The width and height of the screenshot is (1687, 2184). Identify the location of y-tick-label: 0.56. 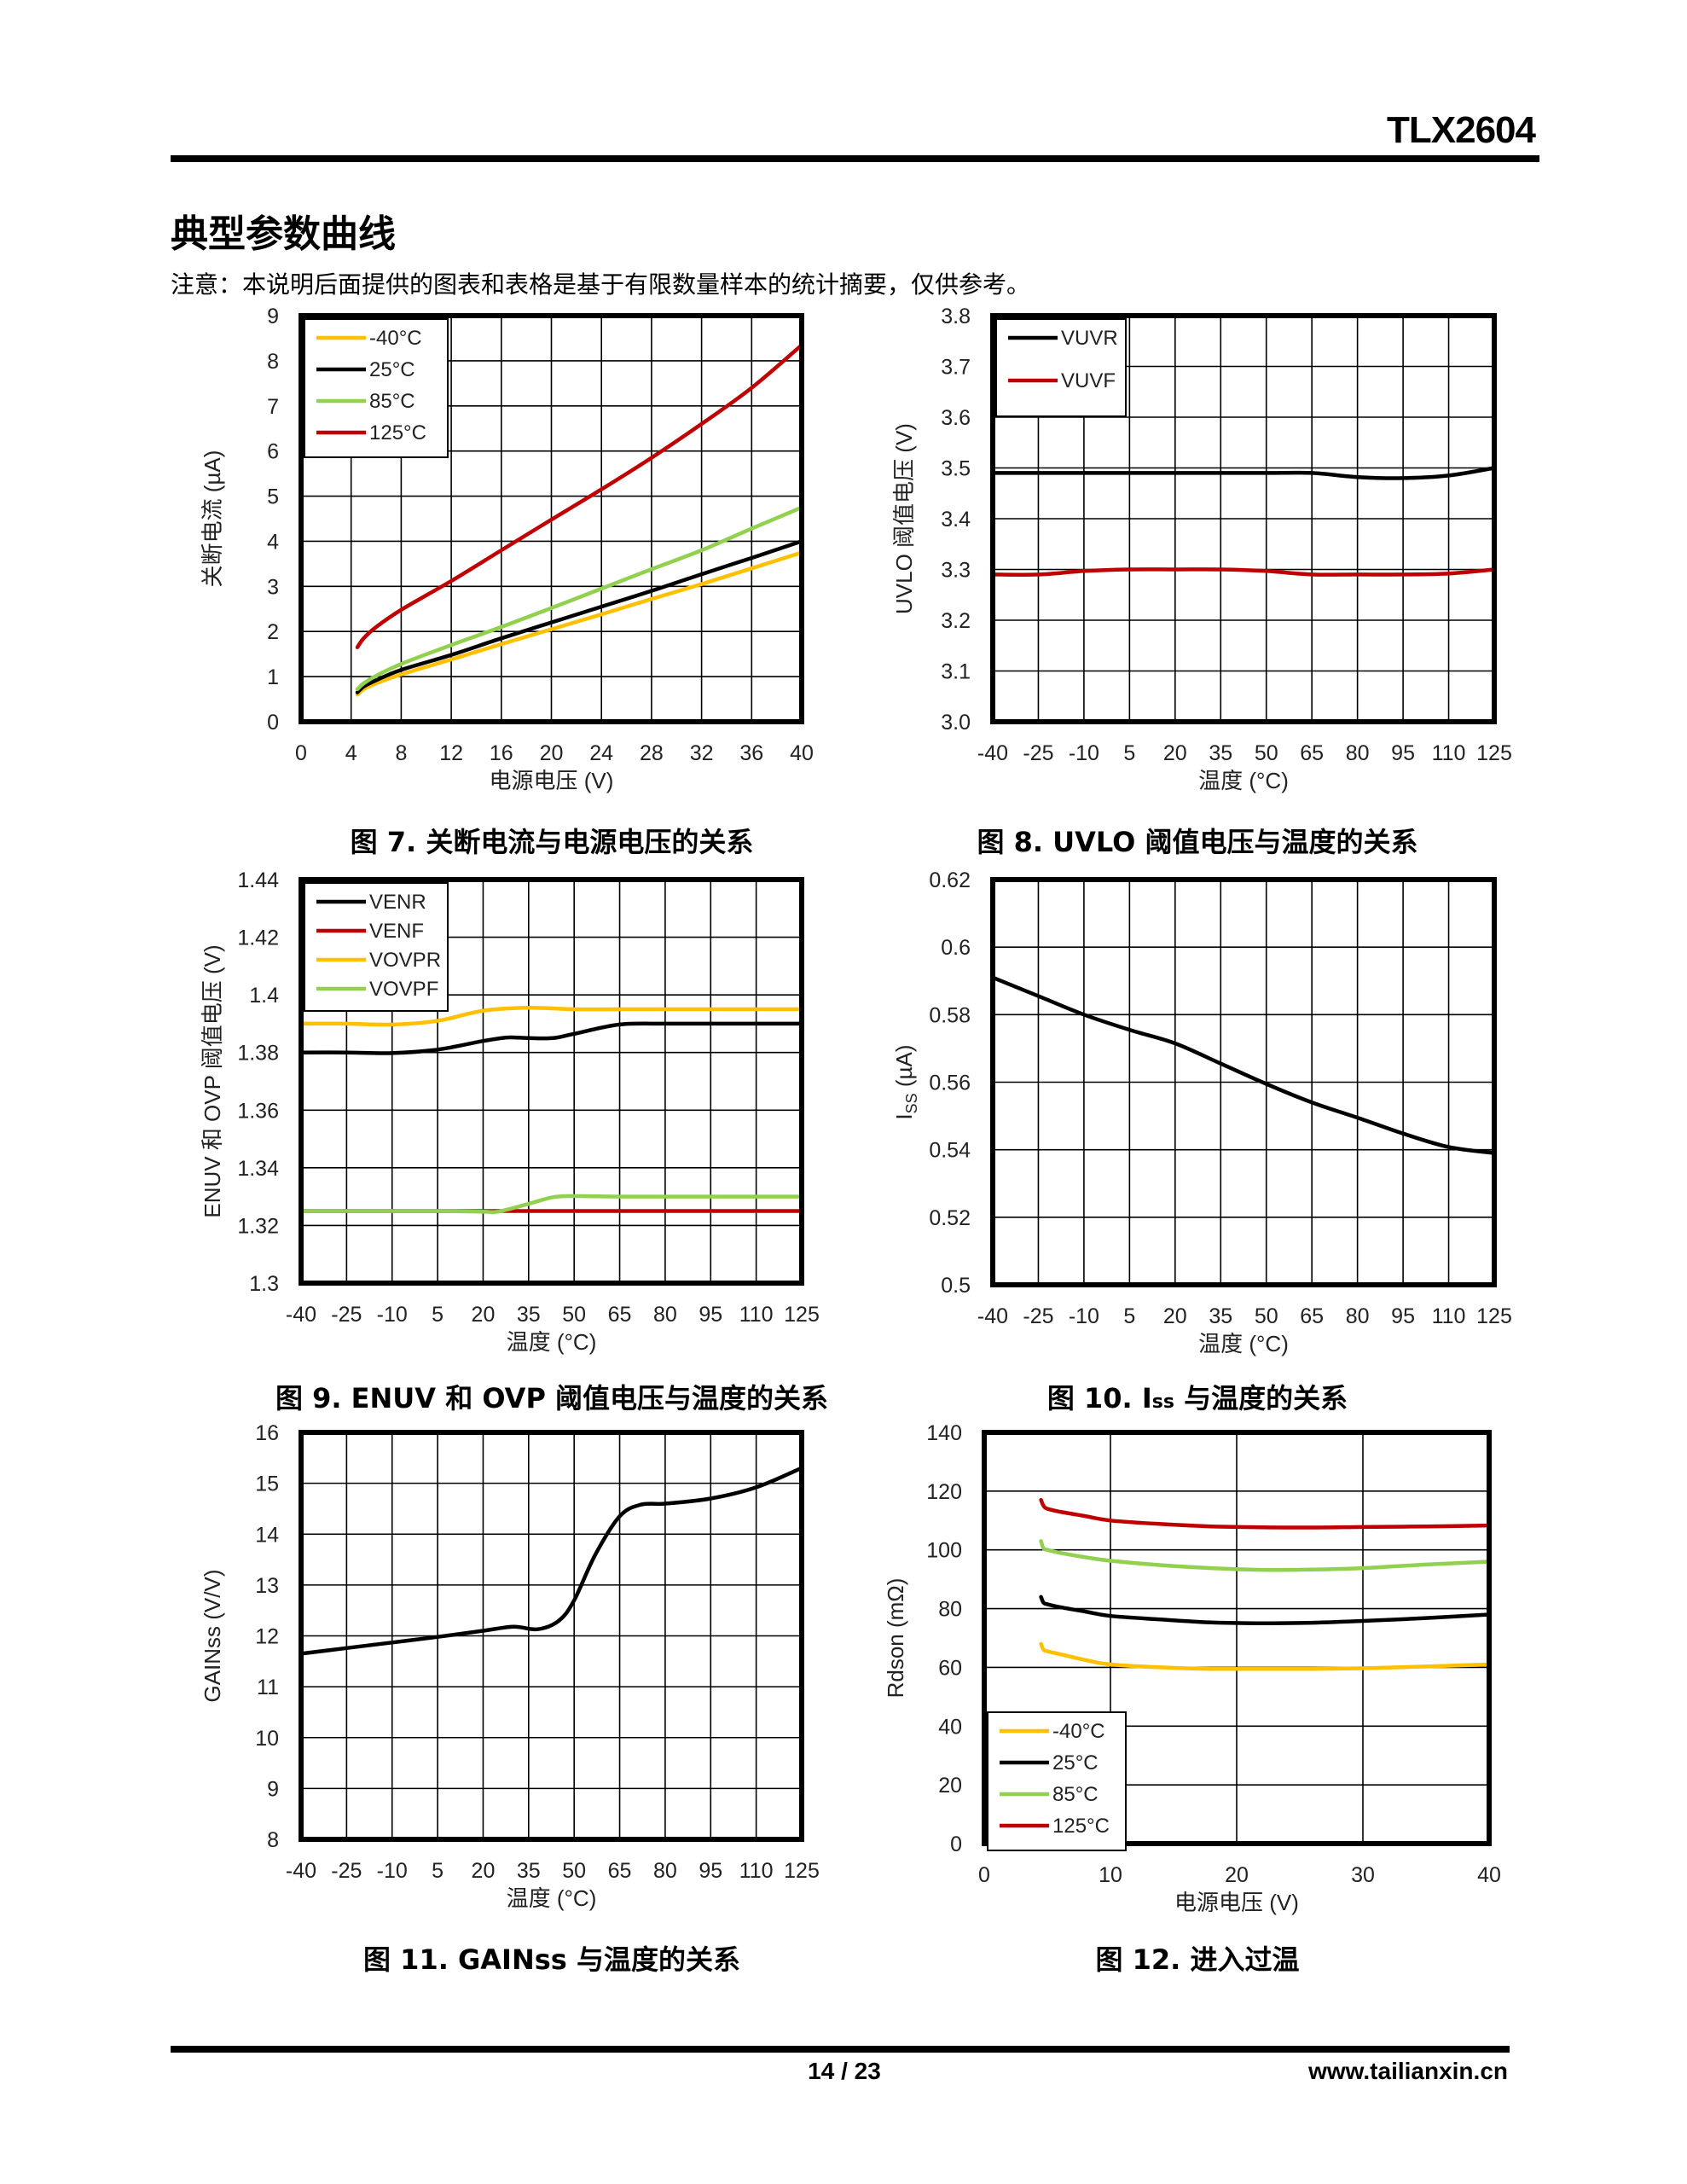
(950, 1084).